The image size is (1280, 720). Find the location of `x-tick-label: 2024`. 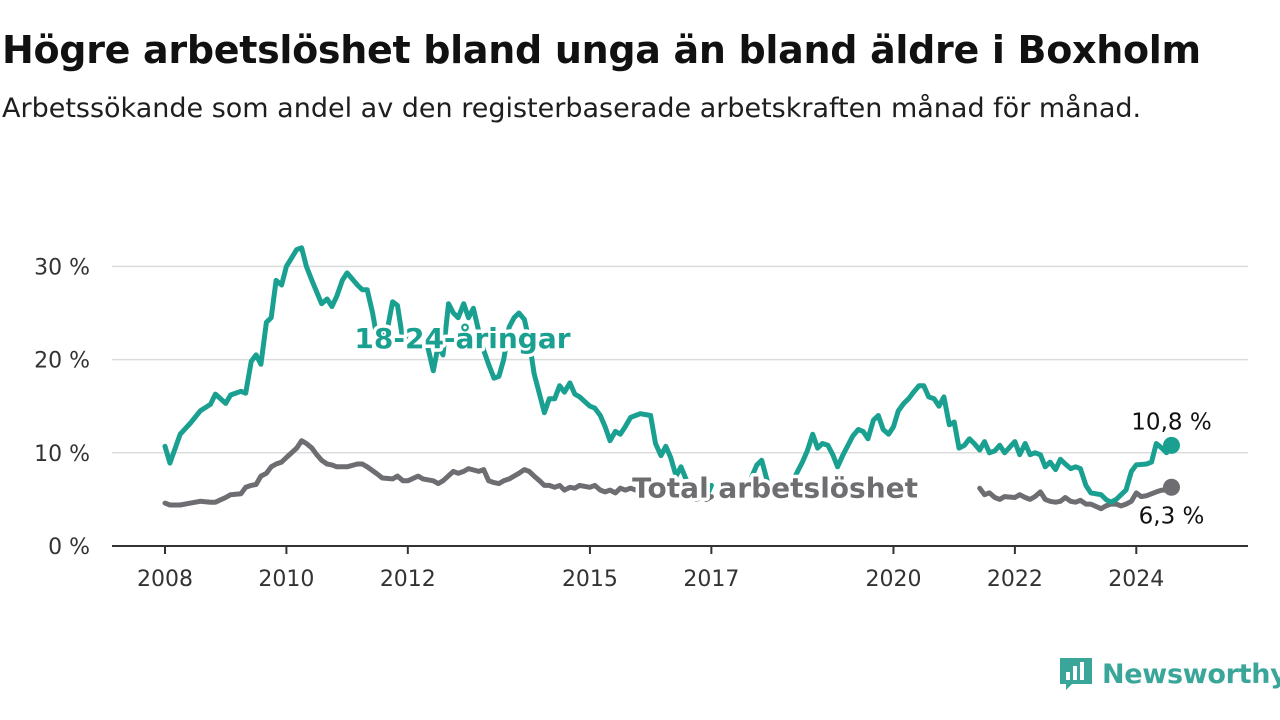

x-tick-label: 2024 is located at coordinates (1136, 579).